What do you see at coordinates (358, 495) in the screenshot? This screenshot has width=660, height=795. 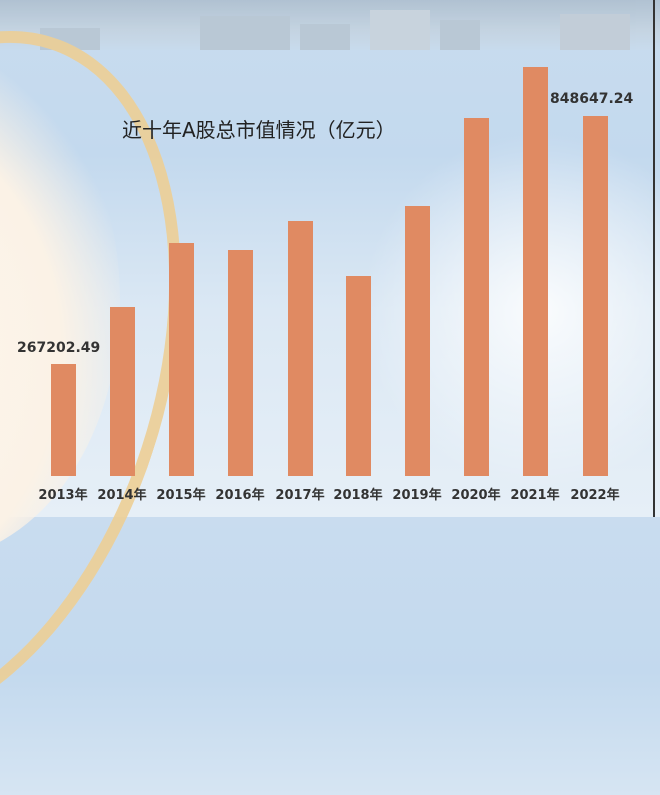 I see `x-tick-label: 2018年` at bounding box center [358, 495].